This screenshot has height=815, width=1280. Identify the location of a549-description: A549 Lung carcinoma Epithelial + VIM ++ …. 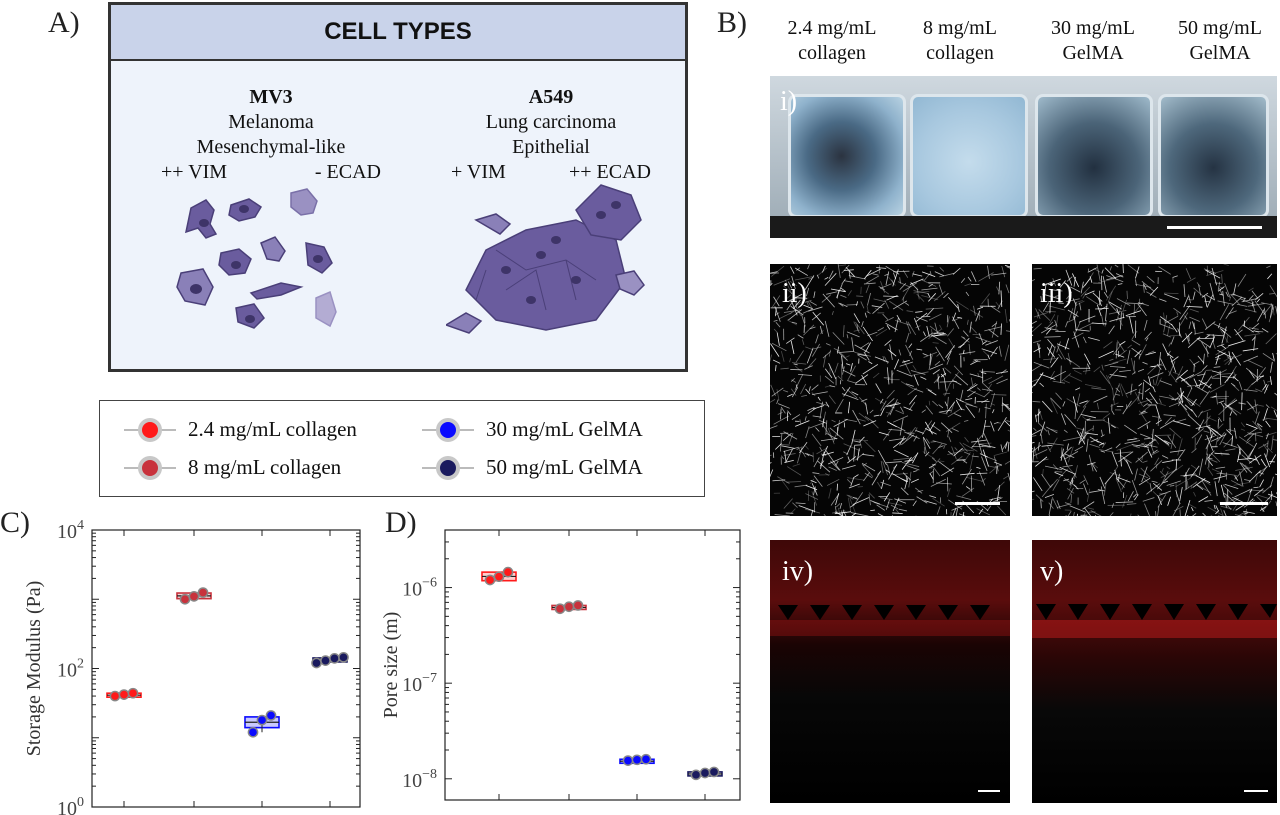
(551, 135).